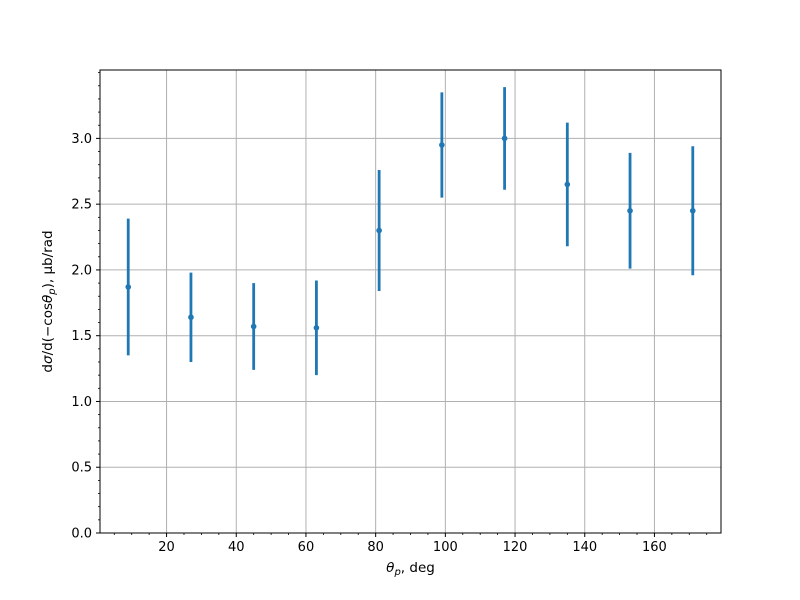 Image resolution: width=800 pixels, height=600 pixels. What do you see at coordinates (81, 468) in the screenshot?
I see `y-tick-label: 0.5` at bounding box center [81, 468].